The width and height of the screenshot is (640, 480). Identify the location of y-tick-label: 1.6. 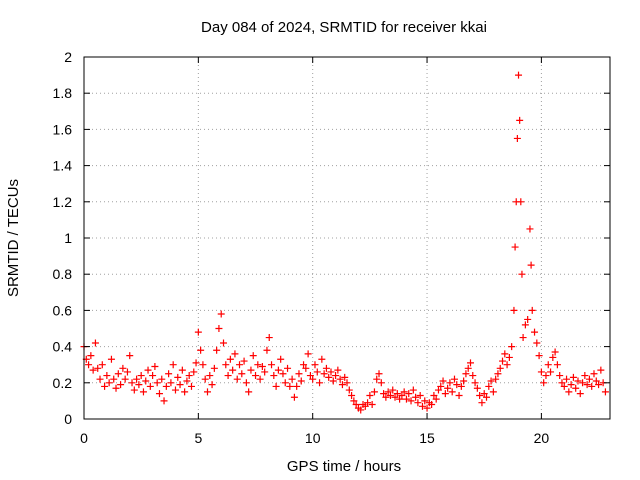
(63, 129).